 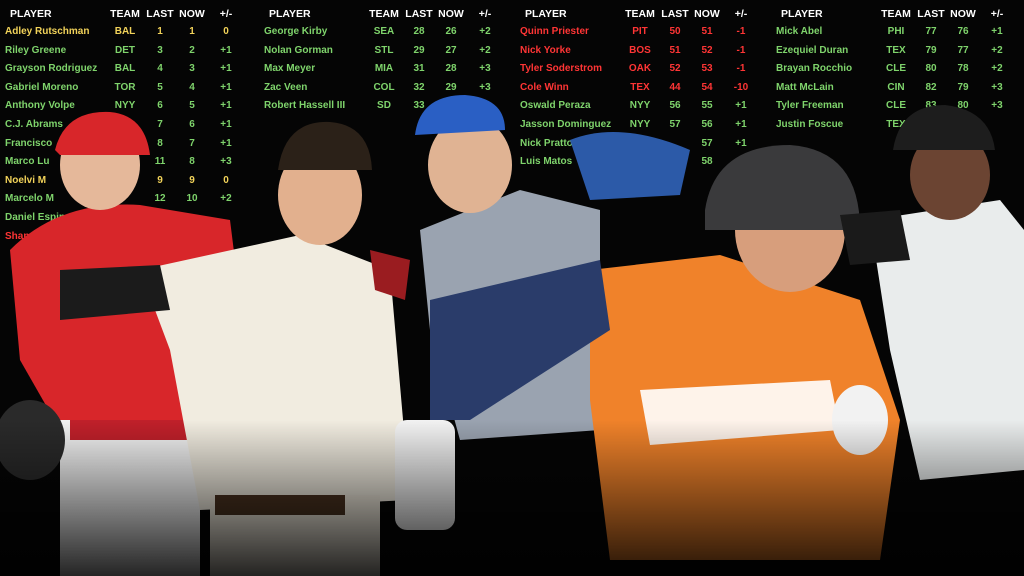 What do you see at coordinates (675, 124) in the screenshot?
I see `table-cell: 57` at bounding box center [675, 124].